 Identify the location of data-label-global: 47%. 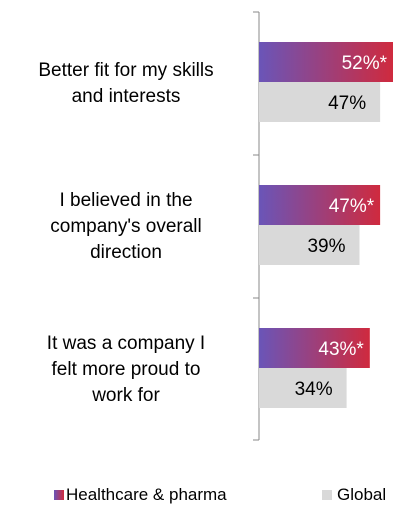
(347, 103).